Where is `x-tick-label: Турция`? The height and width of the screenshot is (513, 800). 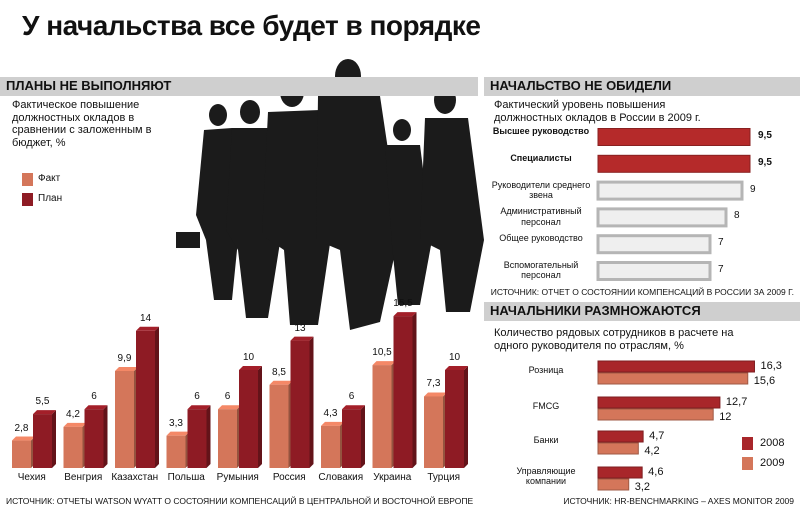 x-tick-label: Турция is located at coordinates (444, 477).